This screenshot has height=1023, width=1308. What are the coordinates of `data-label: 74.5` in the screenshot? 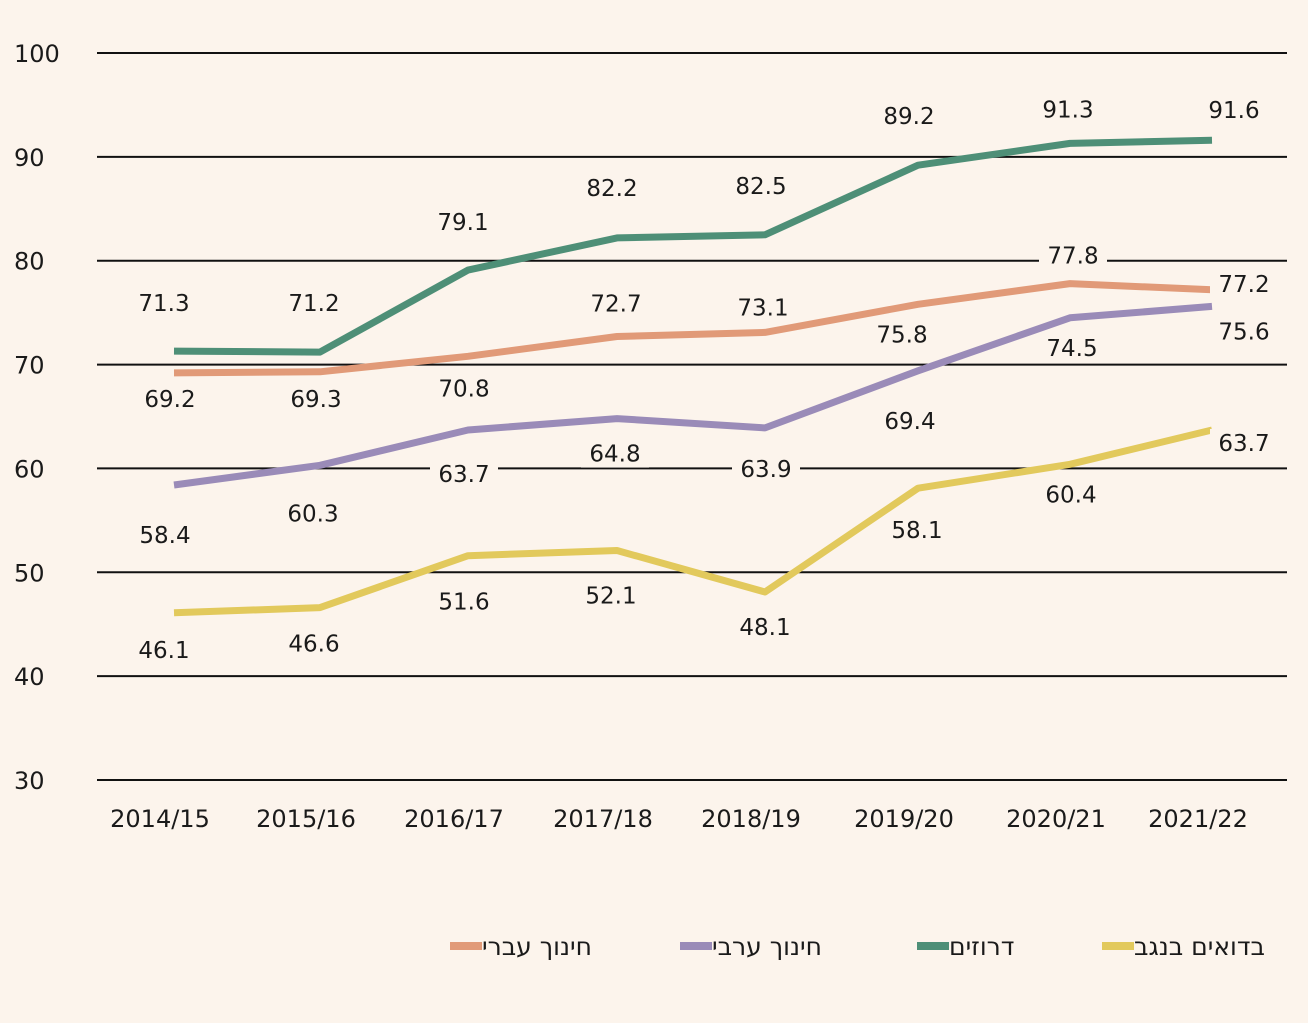 It's located at (1071, 349).